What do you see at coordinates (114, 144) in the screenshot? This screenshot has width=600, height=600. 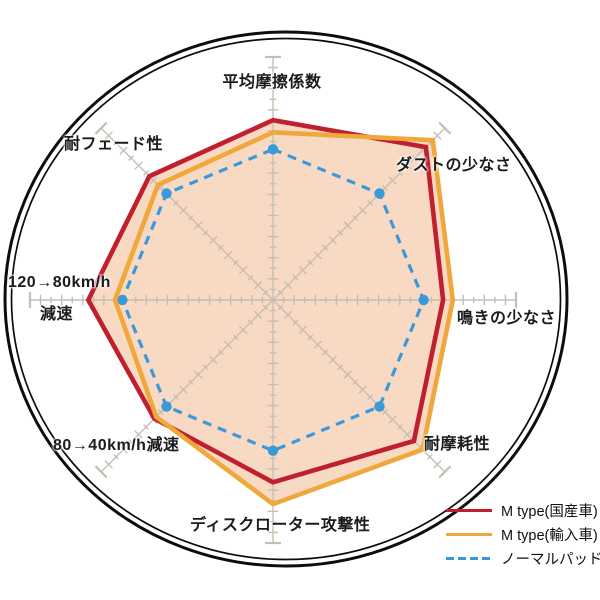 I see `axis-label-fade-resistance: 耐フェード性` at bounding box center [114, 144].